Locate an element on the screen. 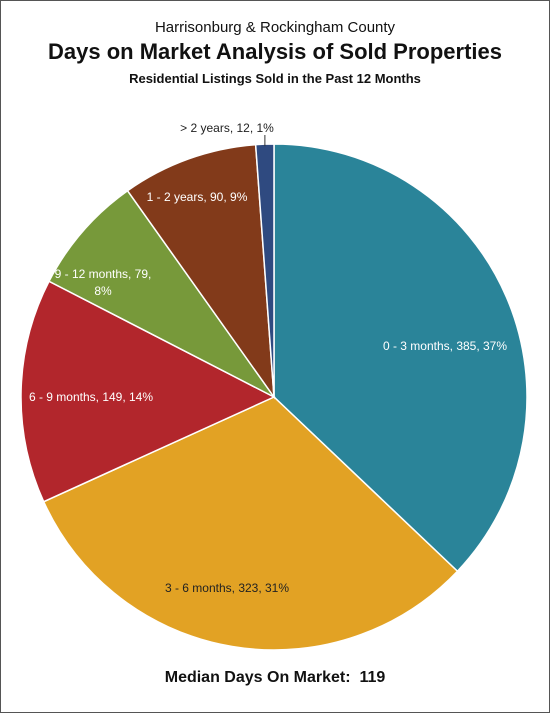 This screenshot has height=713, width=550. median-value: 119 is located at coordinates (372, 677).